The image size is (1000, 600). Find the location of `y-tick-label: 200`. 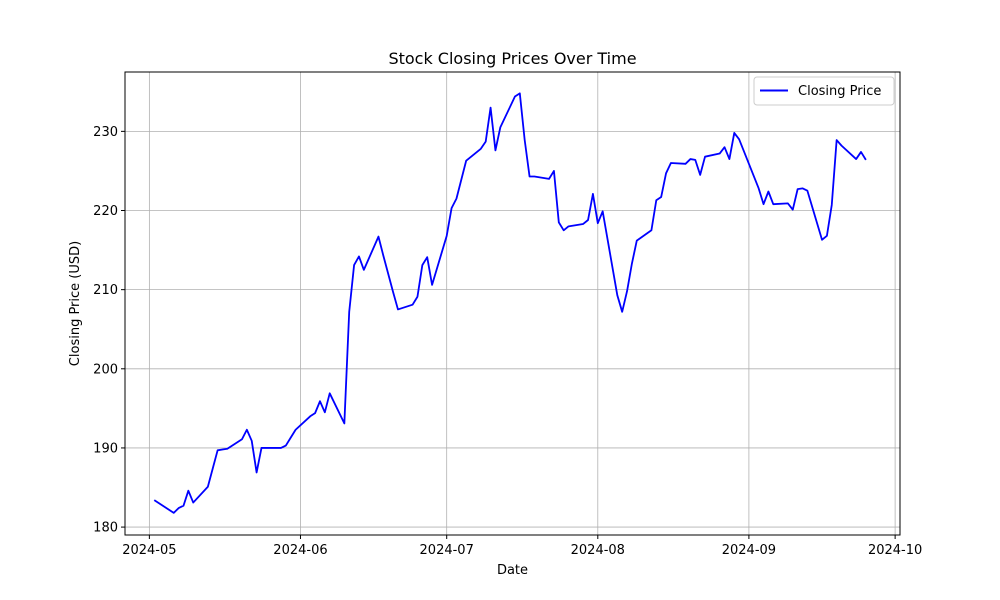

y-tick-label: 200 is located at coordinates (105, 369).